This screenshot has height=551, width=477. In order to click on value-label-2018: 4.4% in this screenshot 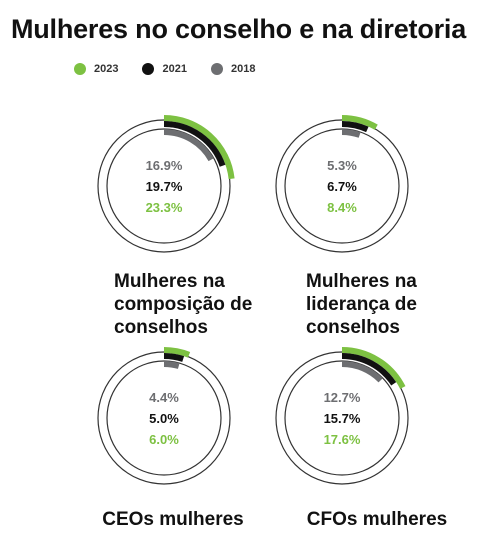, I will do `click(164, 397)`.